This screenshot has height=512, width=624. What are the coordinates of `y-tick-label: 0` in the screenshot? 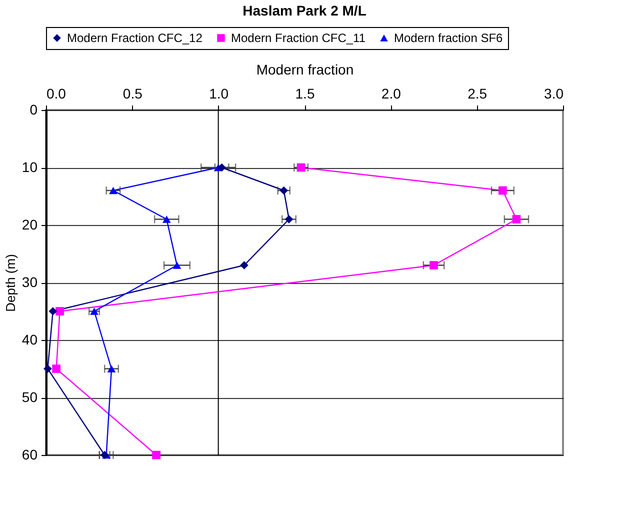 It's located at (34, 110).